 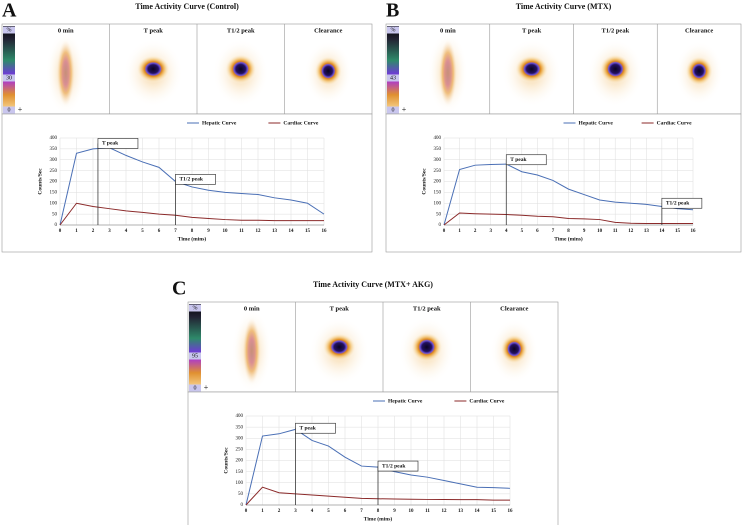 I want to click on x-tick-label: 5, so click(x=328, y=511).